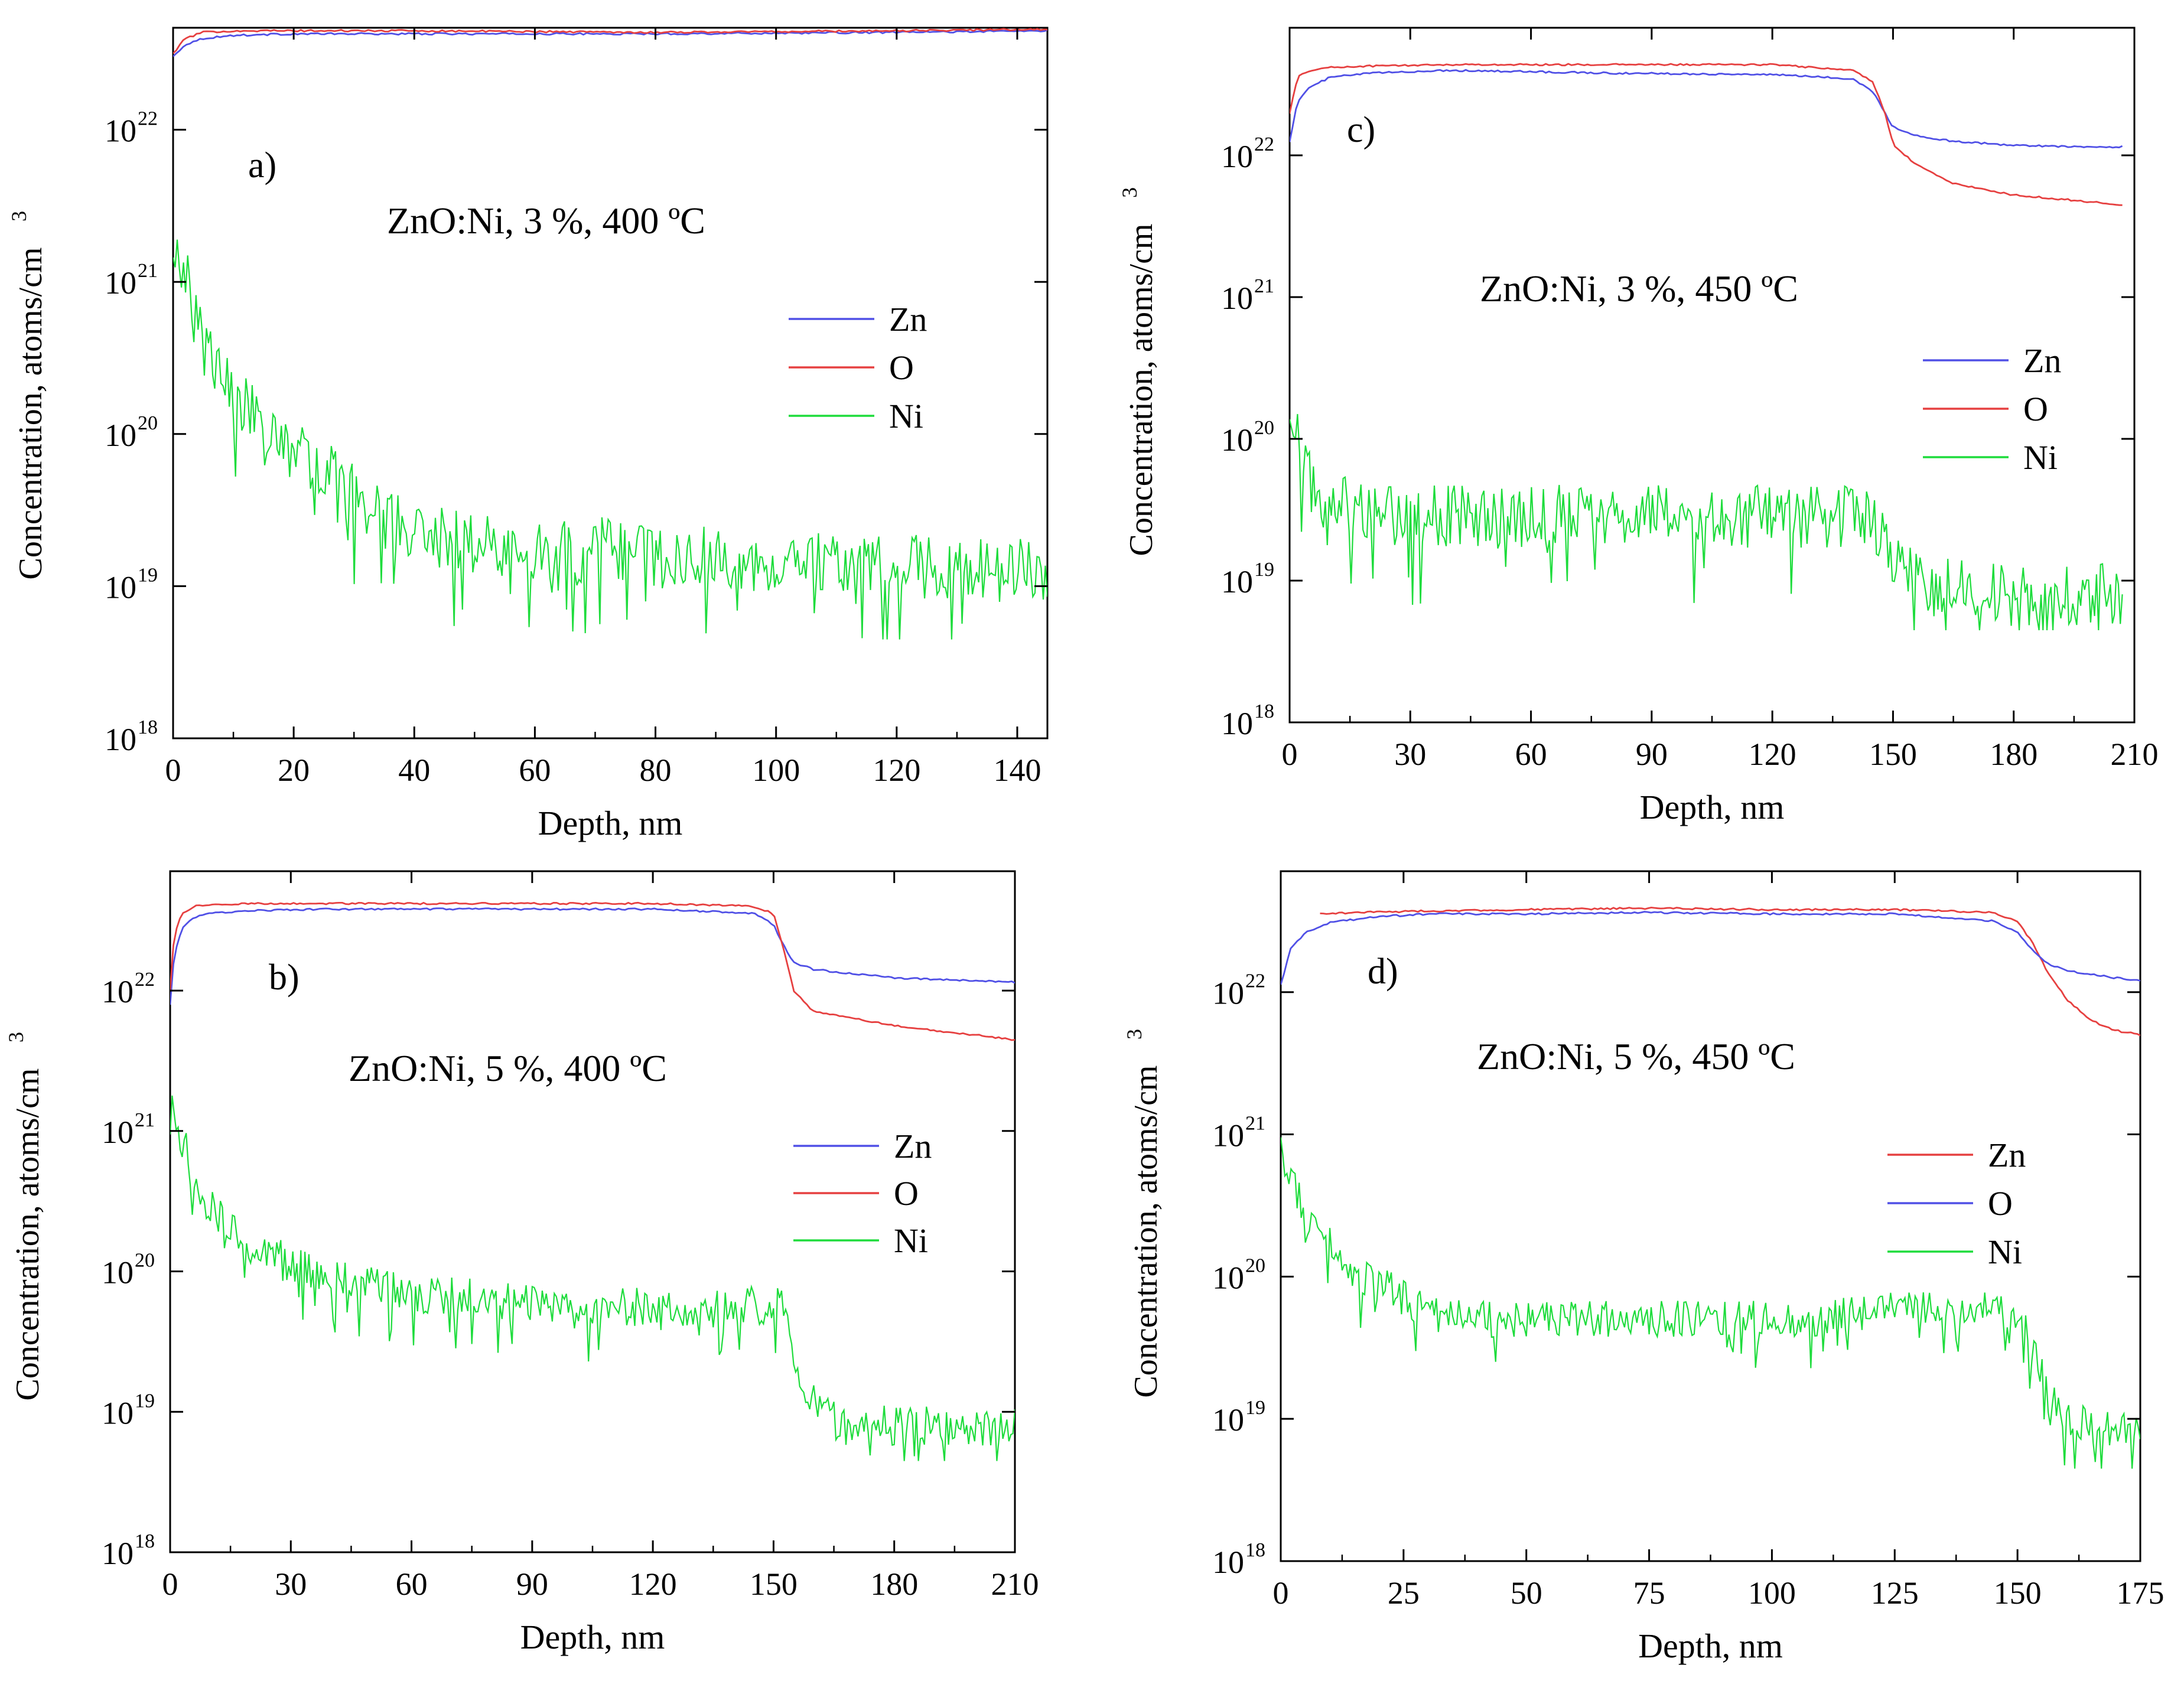 The height and width of the screenshot is (1694, 2184). Describe the element at coordinates (1895, 1593) in the screenshot. I see `x-tick-label: 125` at that location.